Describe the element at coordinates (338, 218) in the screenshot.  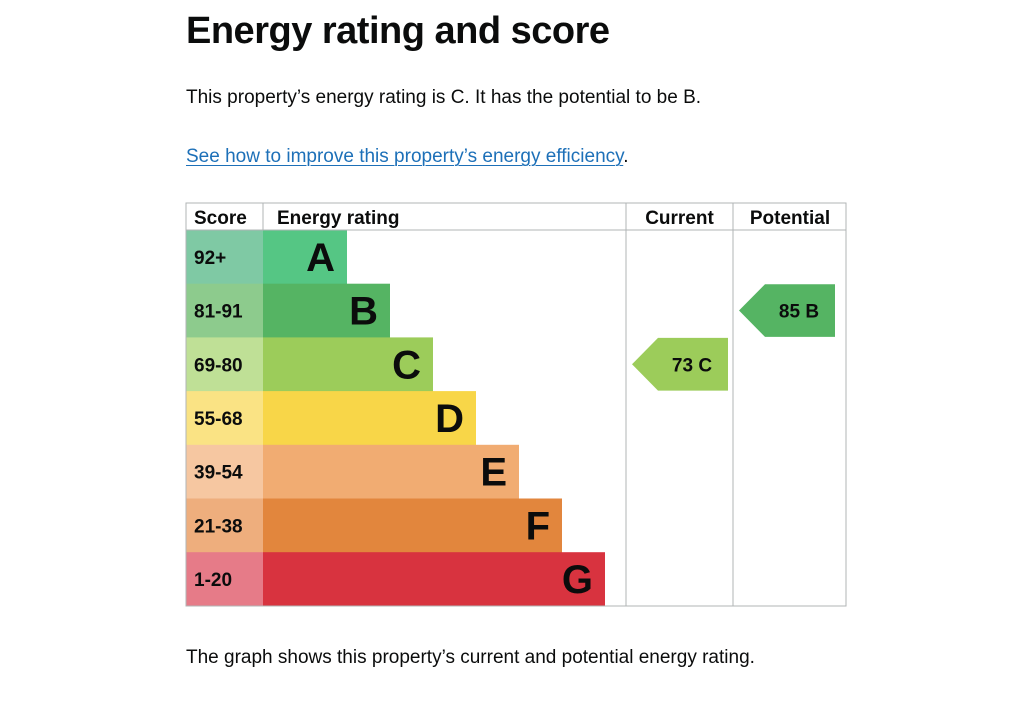
I see `header-energy-rating: Energy rating` at that location.